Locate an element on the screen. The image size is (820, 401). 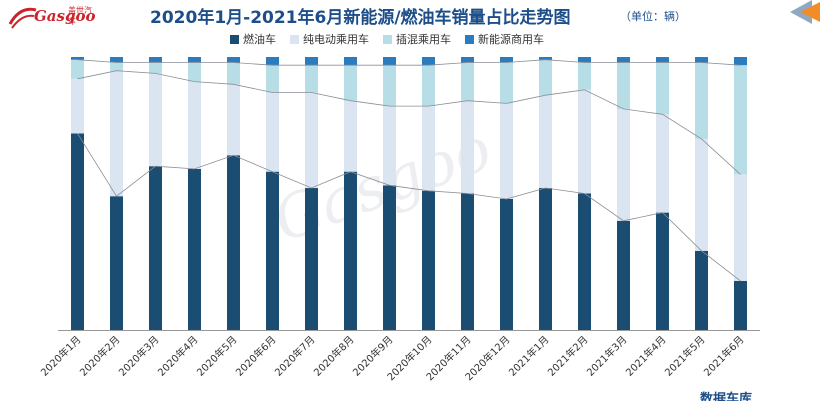
legend-item-commercial: 新能源商用车 is located at coordinates (504, 39).